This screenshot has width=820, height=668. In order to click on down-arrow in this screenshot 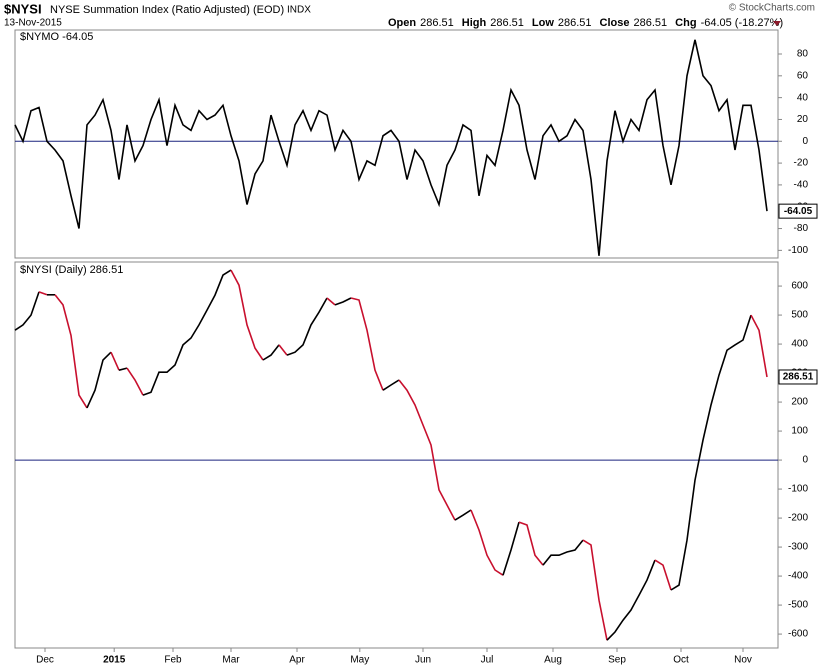, I will do `click(777, 23)`.